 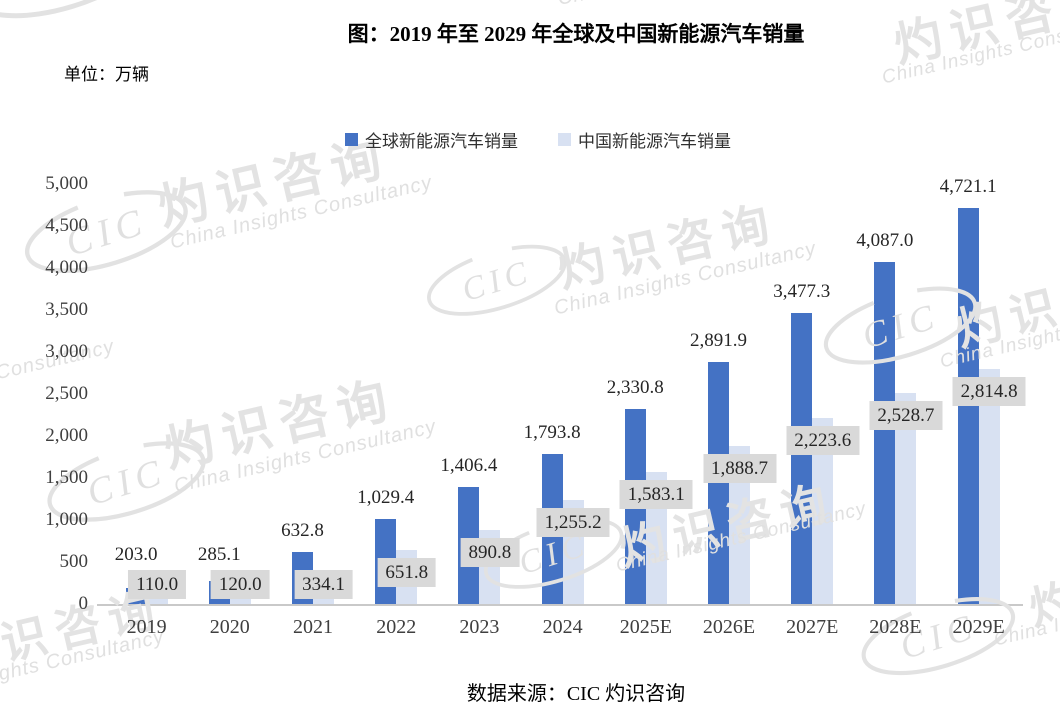 I want to click on y-tick-1000: 1,000, so click(x=66, y=519).